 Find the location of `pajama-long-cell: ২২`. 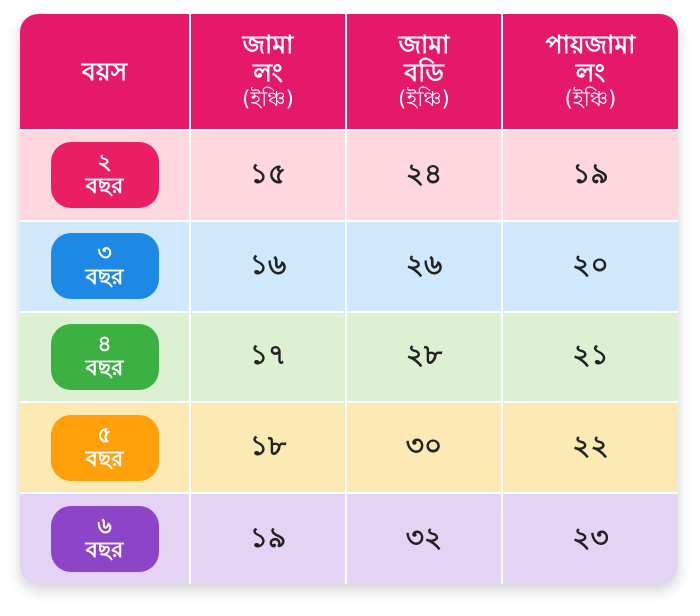

pajama-long-cell: ২২ is located at coordinates (589, 447).